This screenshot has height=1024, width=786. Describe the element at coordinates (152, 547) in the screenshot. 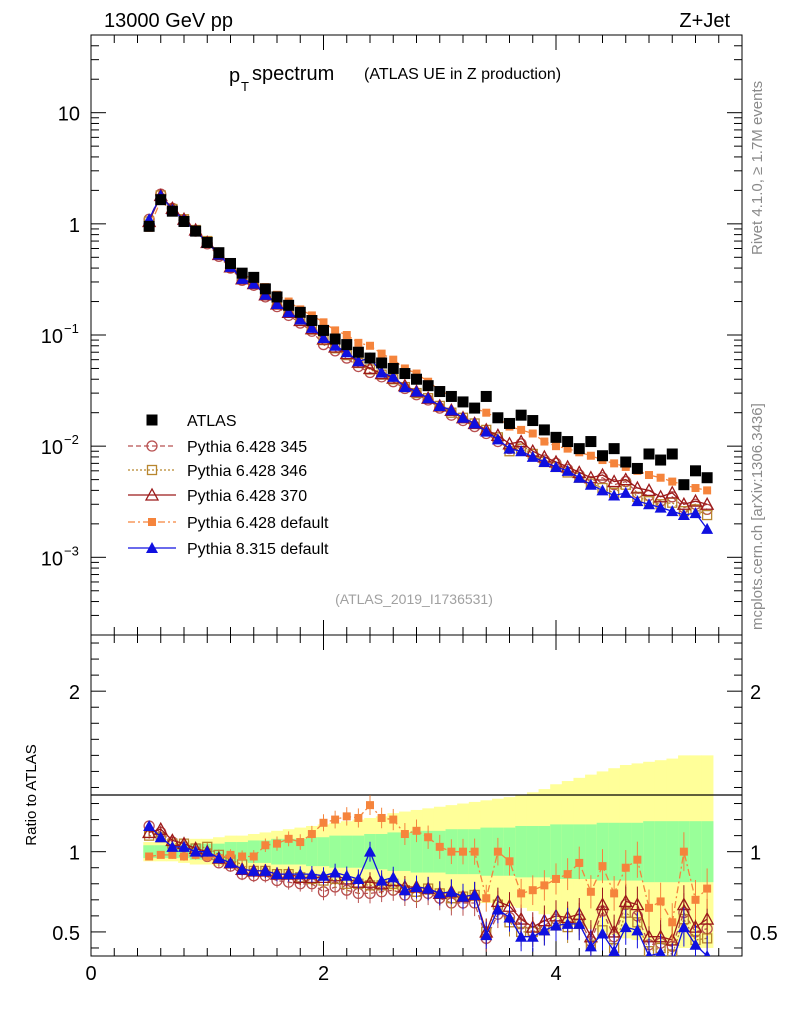

I see `legend-marker-p8def` at that location.